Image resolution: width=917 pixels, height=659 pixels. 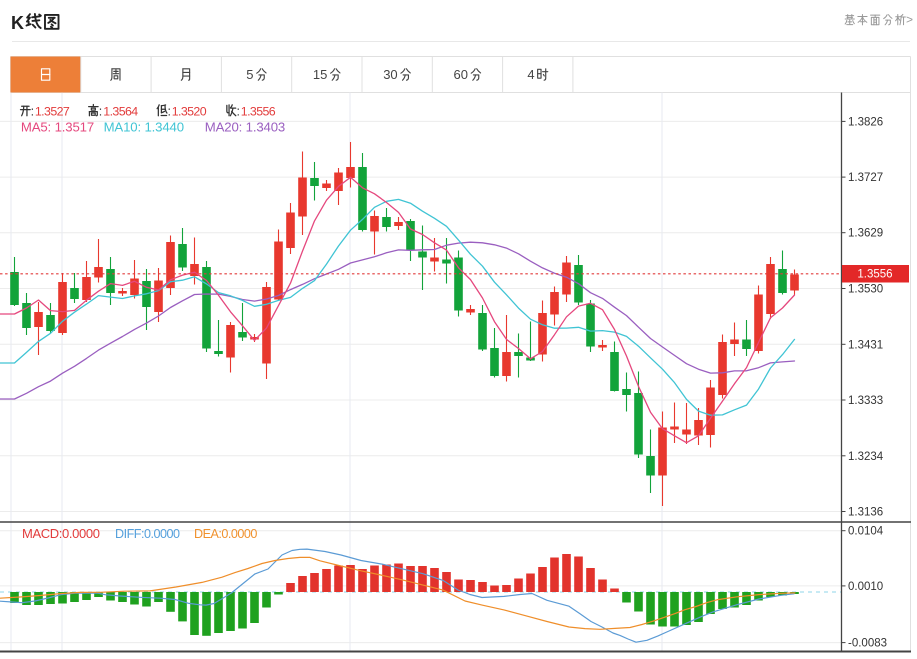 I want to click on svg-text: MA10: 1.3440, so click(x=144, y=127).